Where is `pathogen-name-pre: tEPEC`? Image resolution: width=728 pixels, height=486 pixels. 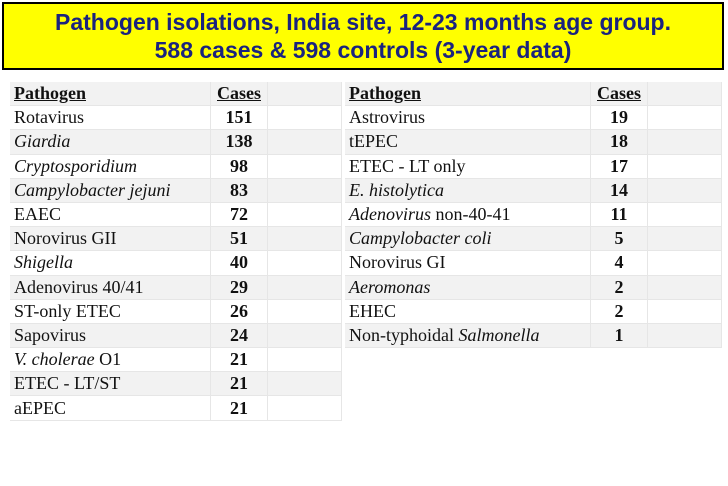 pathogen-name-pre: tEPEC is located at coordinates (374, 141).